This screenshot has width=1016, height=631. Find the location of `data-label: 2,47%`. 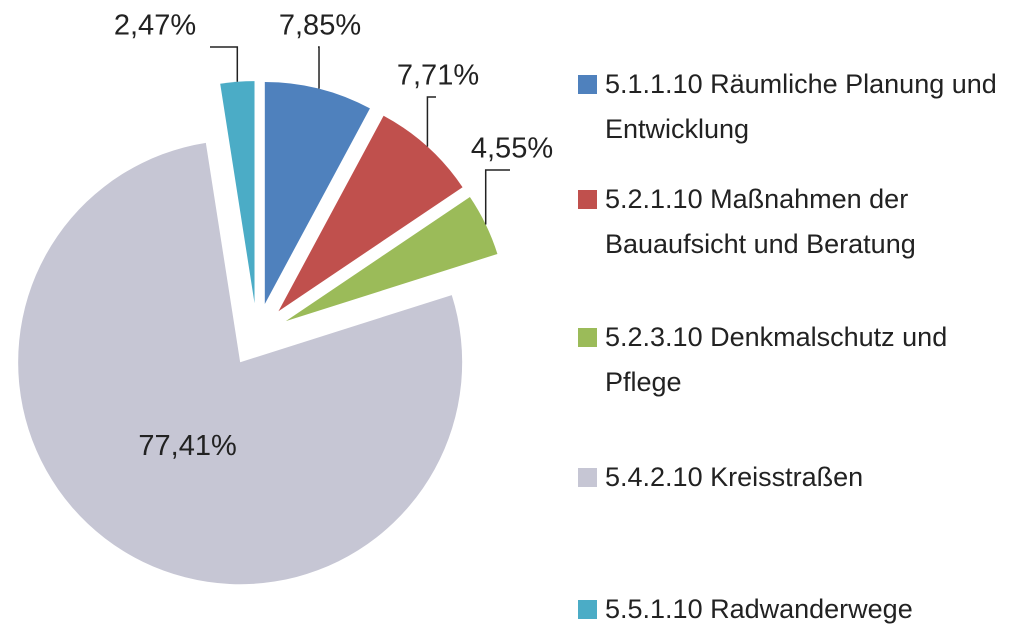

data-label: 2,47% is located at coordinates (155, 26).